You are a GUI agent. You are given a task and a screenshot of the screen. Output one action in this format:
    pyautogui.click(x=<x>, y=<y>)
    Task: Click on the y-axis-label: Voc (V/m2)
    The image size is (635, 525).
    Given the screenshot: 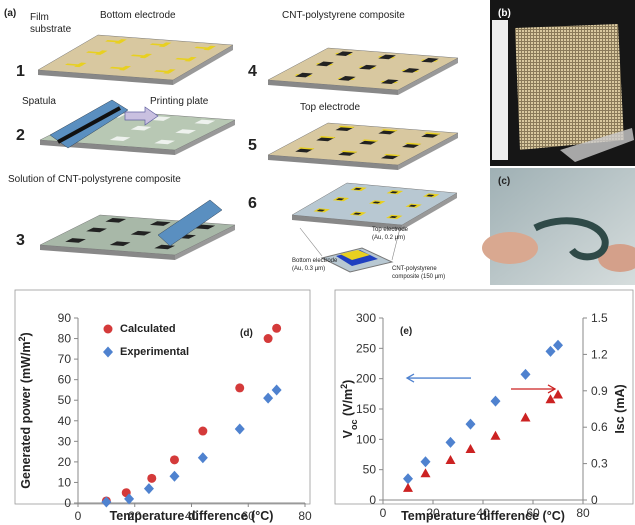 What is the action you would take?
    pyautogui.click(x=349, y=409)
    